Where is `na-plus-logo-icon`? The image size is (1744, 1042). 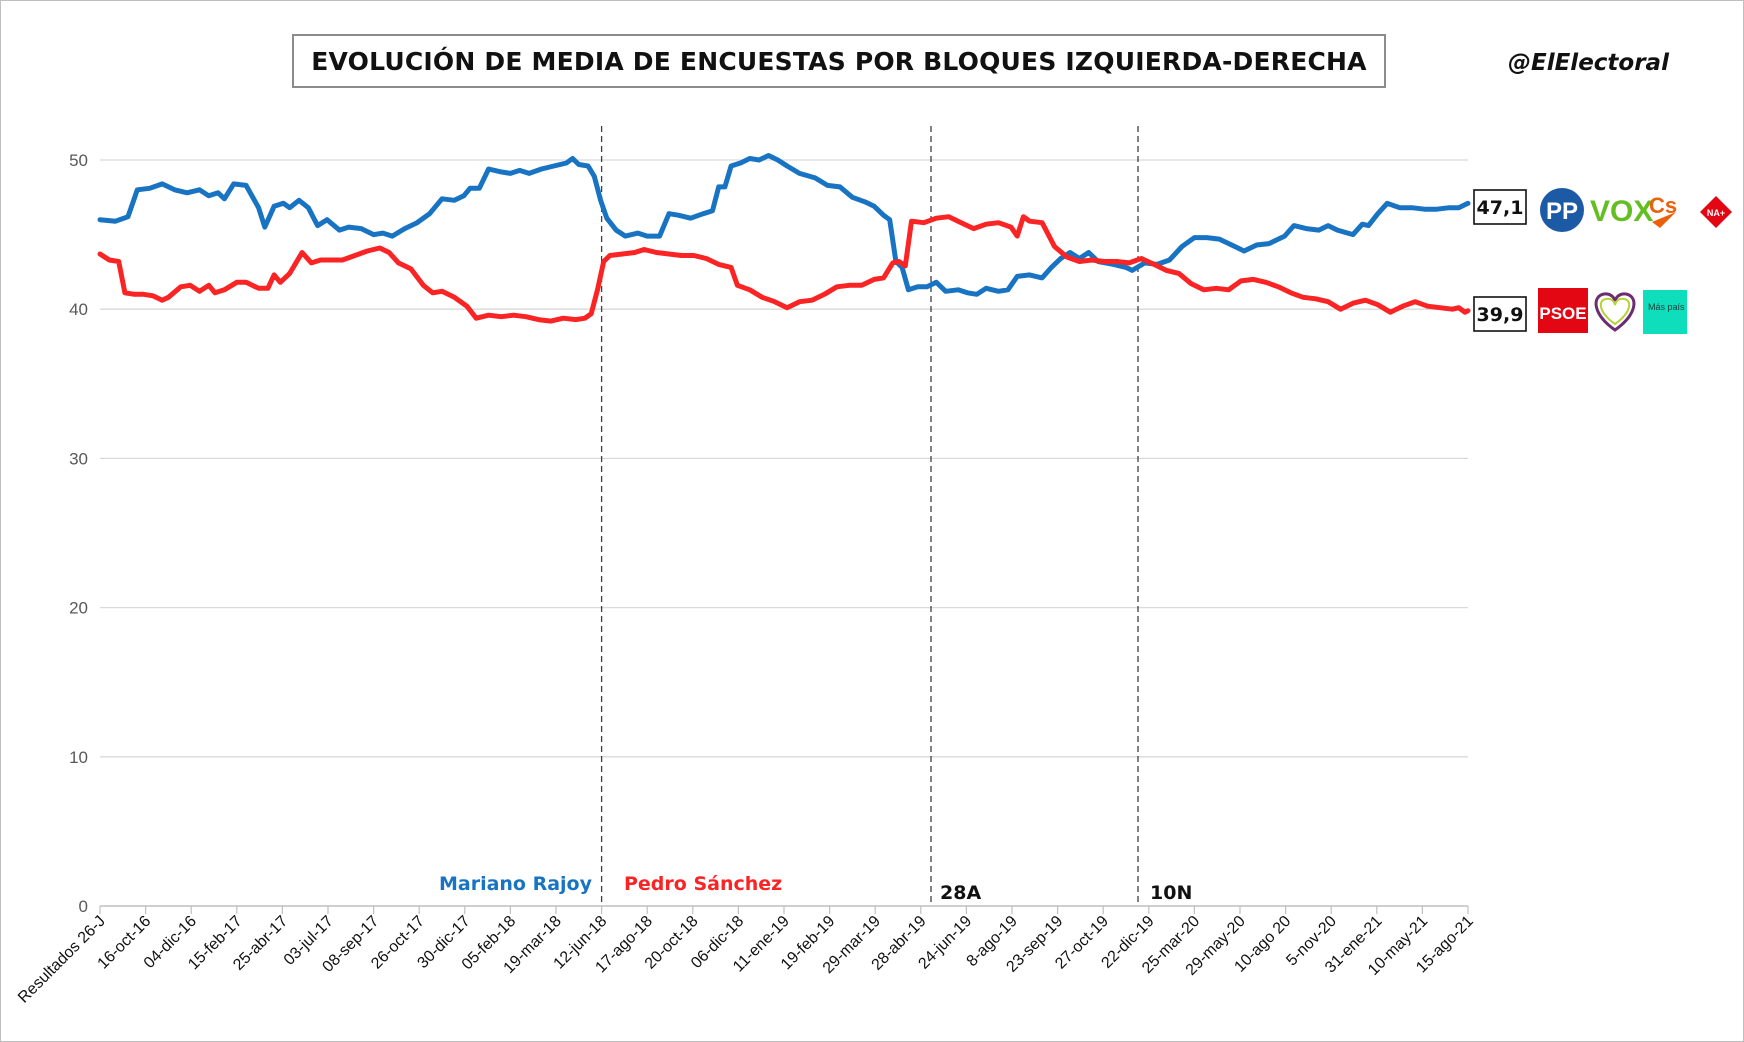
na-plus-logo-icon is located at coordinates (1716, 212).